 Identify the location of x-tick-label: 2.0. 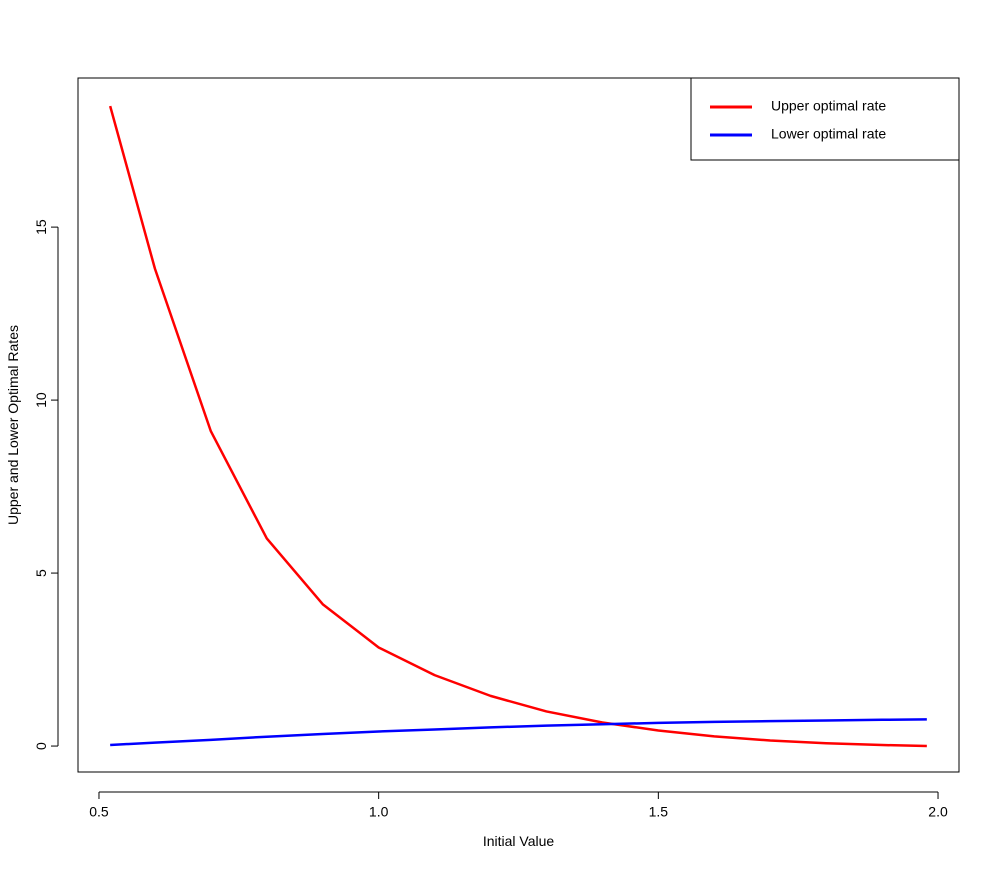
(938, 811).